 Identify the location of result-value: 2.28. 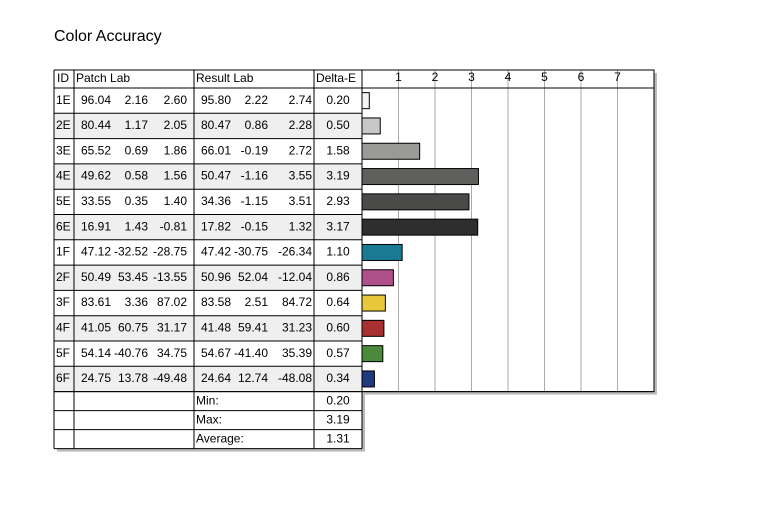
(301, 125).